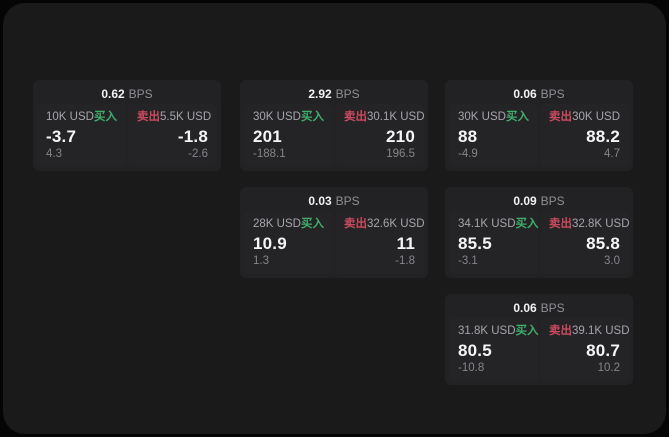 The height and width of the screenshot is (437, 669). I want to click on buy-delta: 4.3, so click(54, 154).